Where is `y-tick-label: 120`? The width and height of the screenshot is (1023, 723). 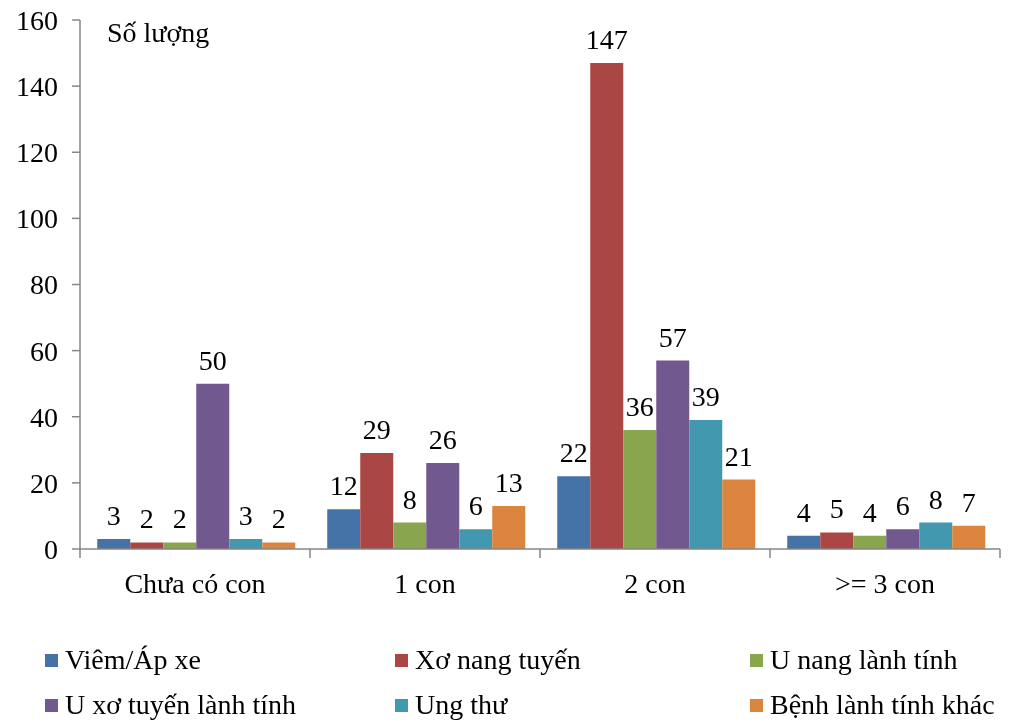 y-tick-label: 120 is located at coordinates (37, 153).